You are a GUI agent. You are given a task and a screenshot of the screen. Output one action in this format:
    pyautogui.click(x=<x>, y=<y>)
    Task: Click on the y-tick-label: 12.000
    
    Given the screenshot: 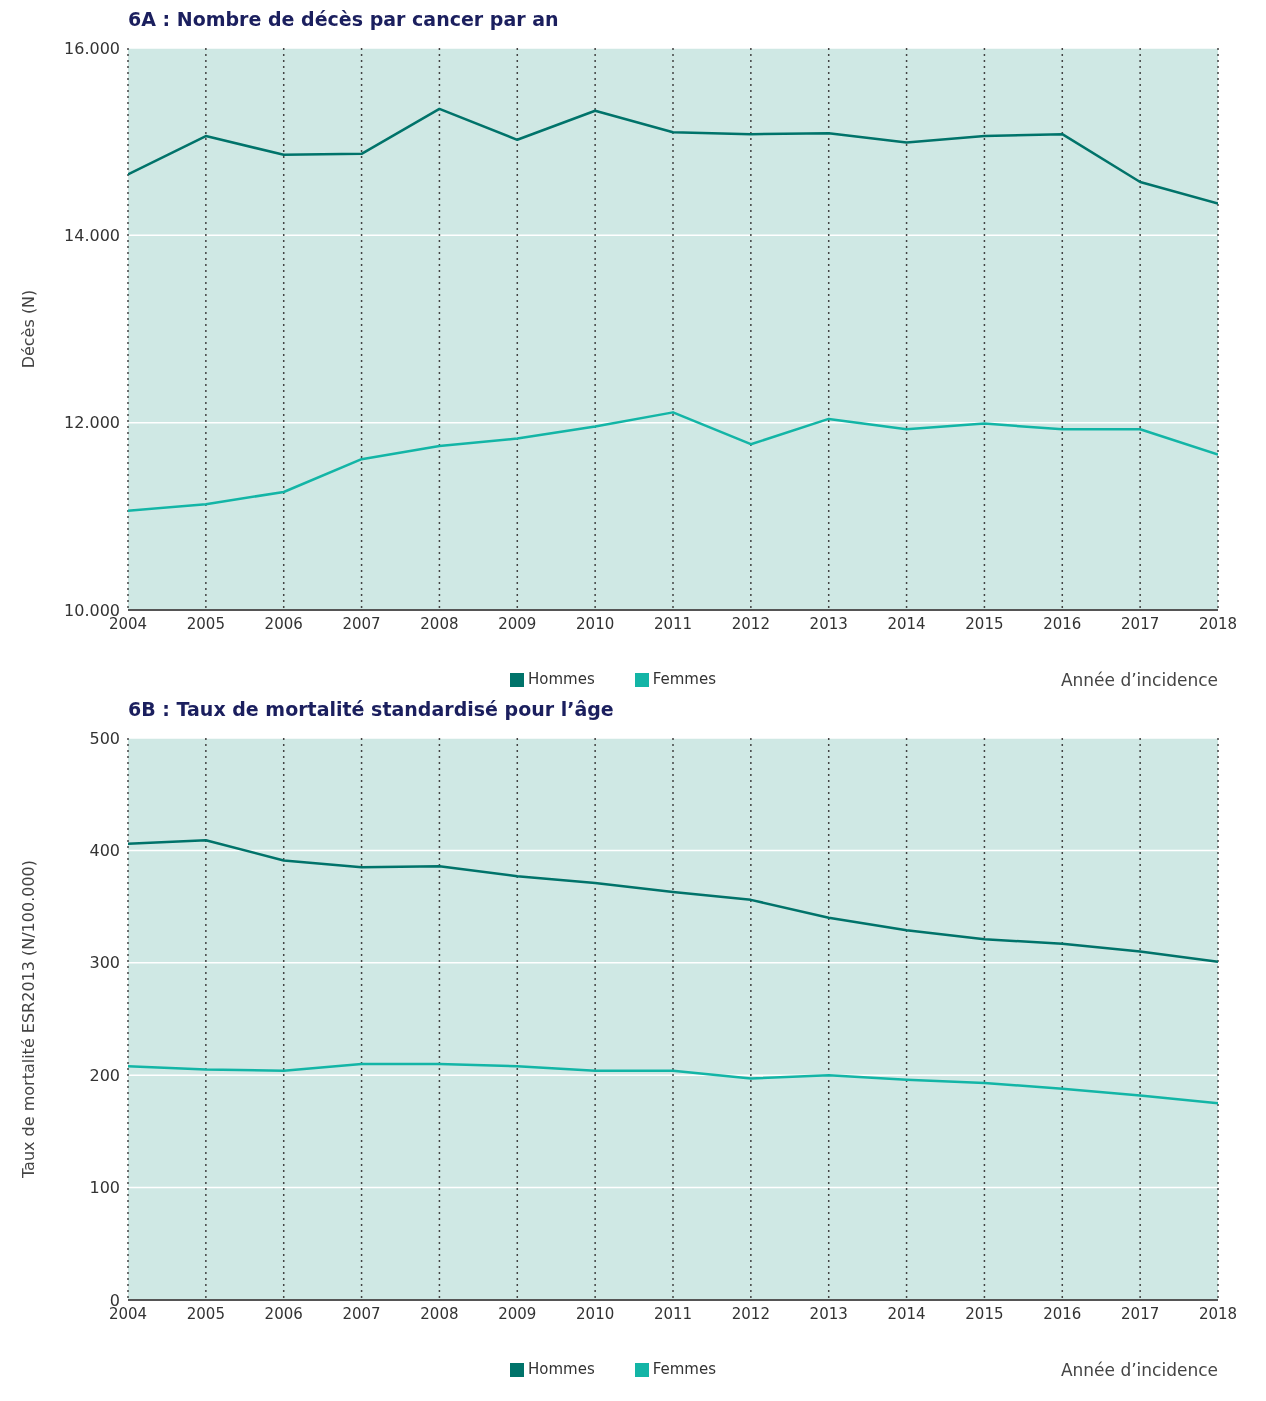 What is the action you would take?
    pyautogui.click(x=92, y=423)
    